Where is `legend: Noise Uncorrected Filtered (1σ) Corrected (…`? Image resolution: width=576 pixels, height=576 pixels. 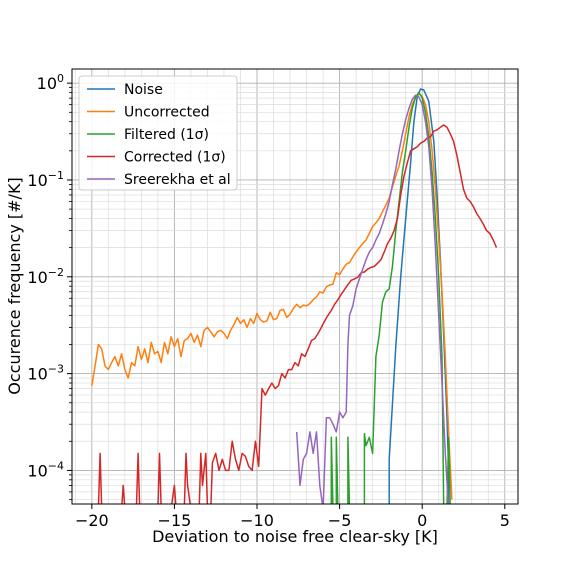 legend: Noise Uncorrected Filtered (1σ) Corrected (… is located at coordinates (158, 133).